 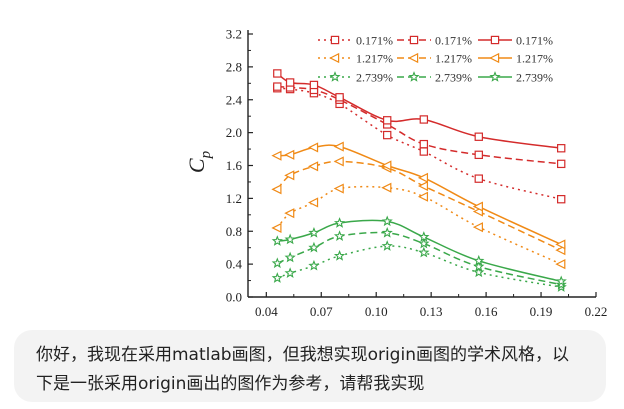 What do you see at coordinates (206, 154) in the screenshot?
I see `y-axis-label-sub: p` at bounding box center [206, 154].